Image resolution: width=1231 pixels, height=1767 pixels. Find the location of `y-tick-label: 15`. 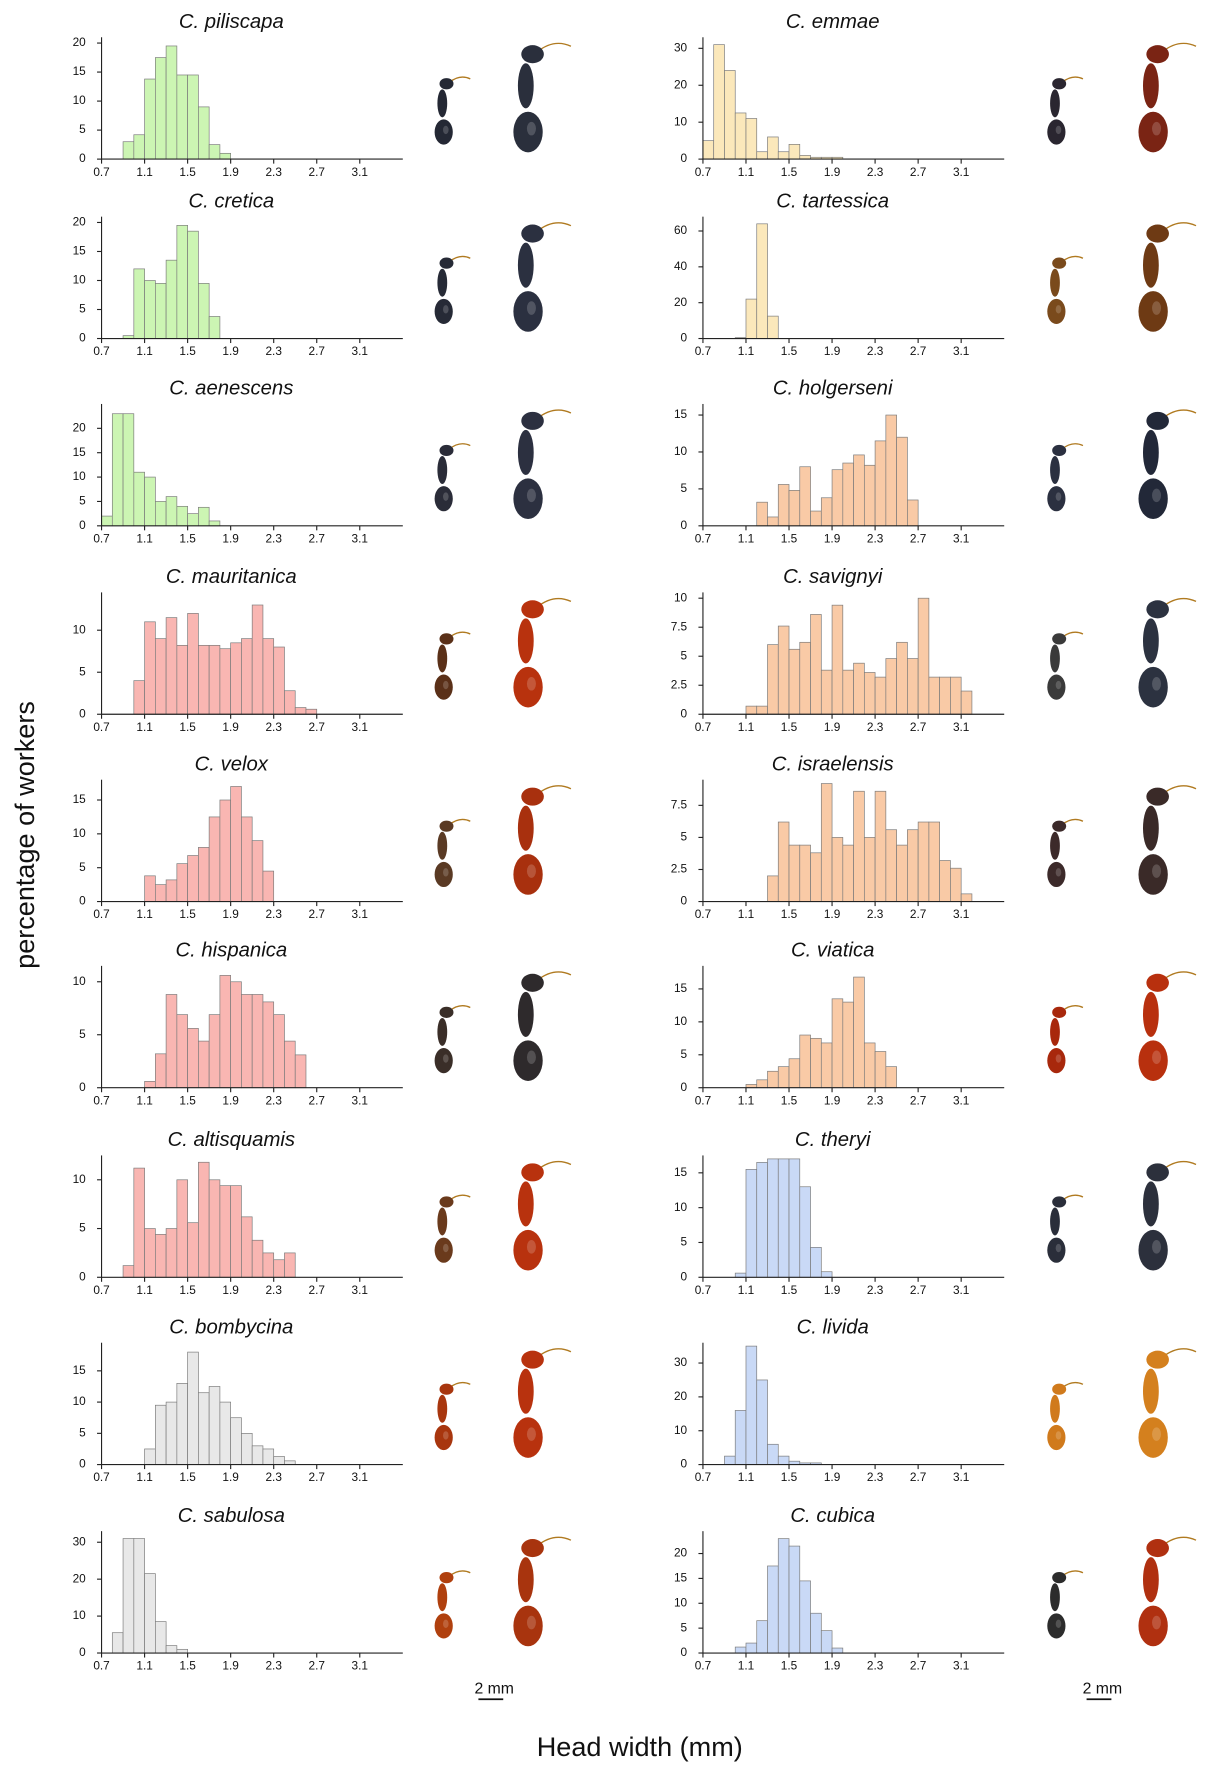

y-tick-label: 15 is located at coordinates (80, 452).